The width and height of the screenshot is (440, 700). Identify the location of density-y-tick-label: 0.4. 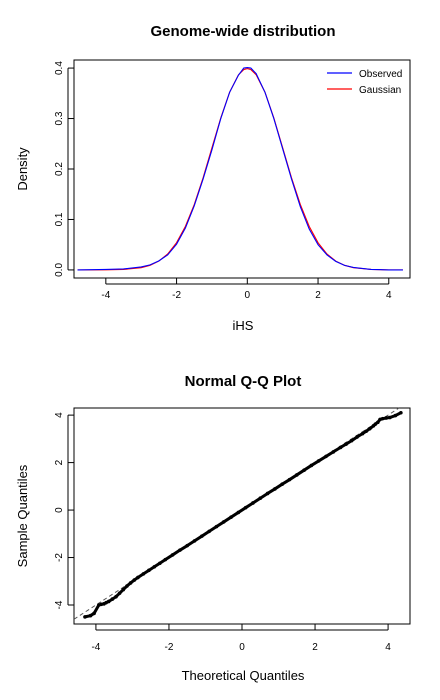
(59, 68).